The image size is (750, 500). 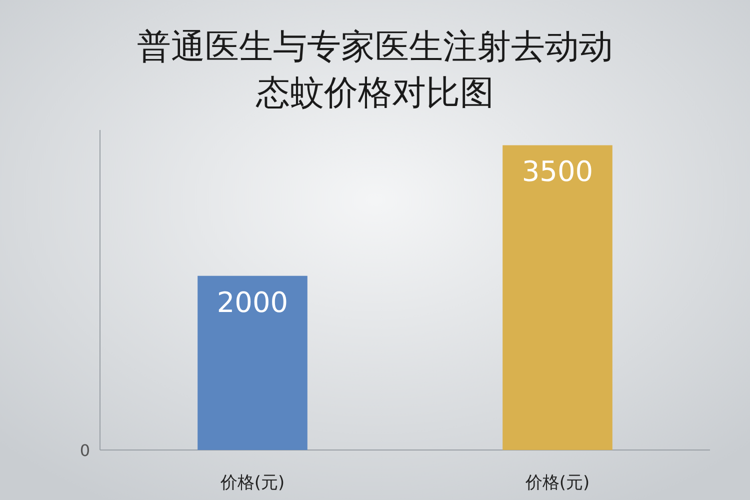 I want to click on data-label: 2000, so click(x=252, y=302).